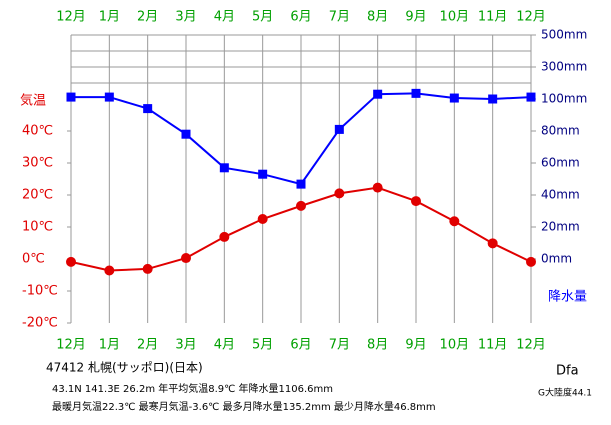 This screenshot has height=425, width=611. What do you see at coordinates (37, 195) in the screenshot?
I see `y-tick-label: 20℃` at bounding box center [37, 195].